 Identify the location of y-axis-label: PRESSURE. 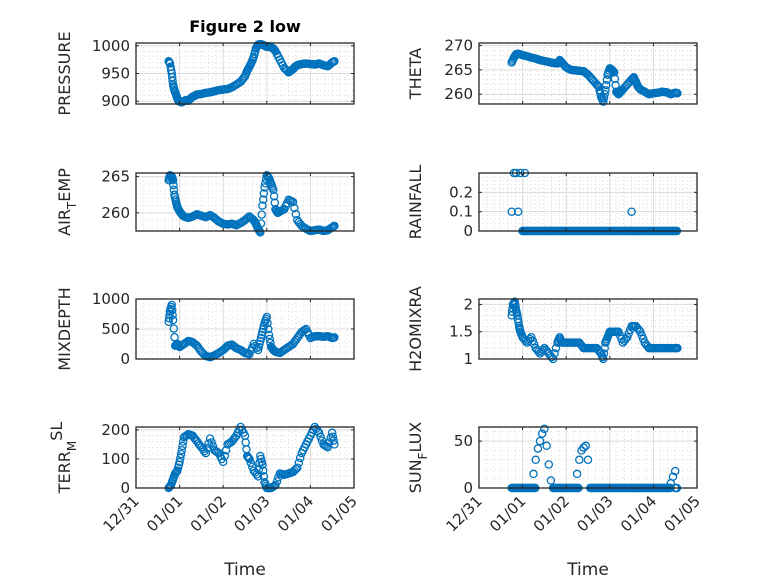
(64, 73).